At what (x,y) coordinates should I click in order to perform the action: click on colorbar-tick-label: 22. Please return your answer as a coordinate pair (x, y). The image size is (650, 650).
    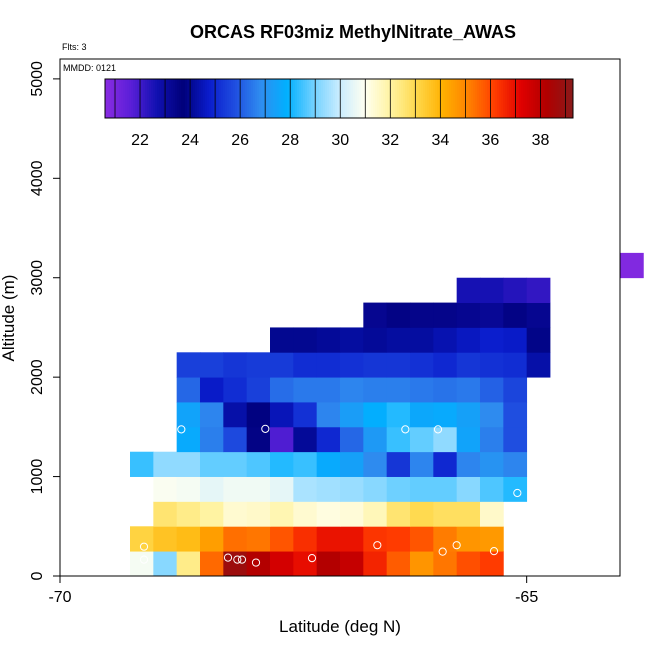
    Looking at the image, I should click on (140, 140).